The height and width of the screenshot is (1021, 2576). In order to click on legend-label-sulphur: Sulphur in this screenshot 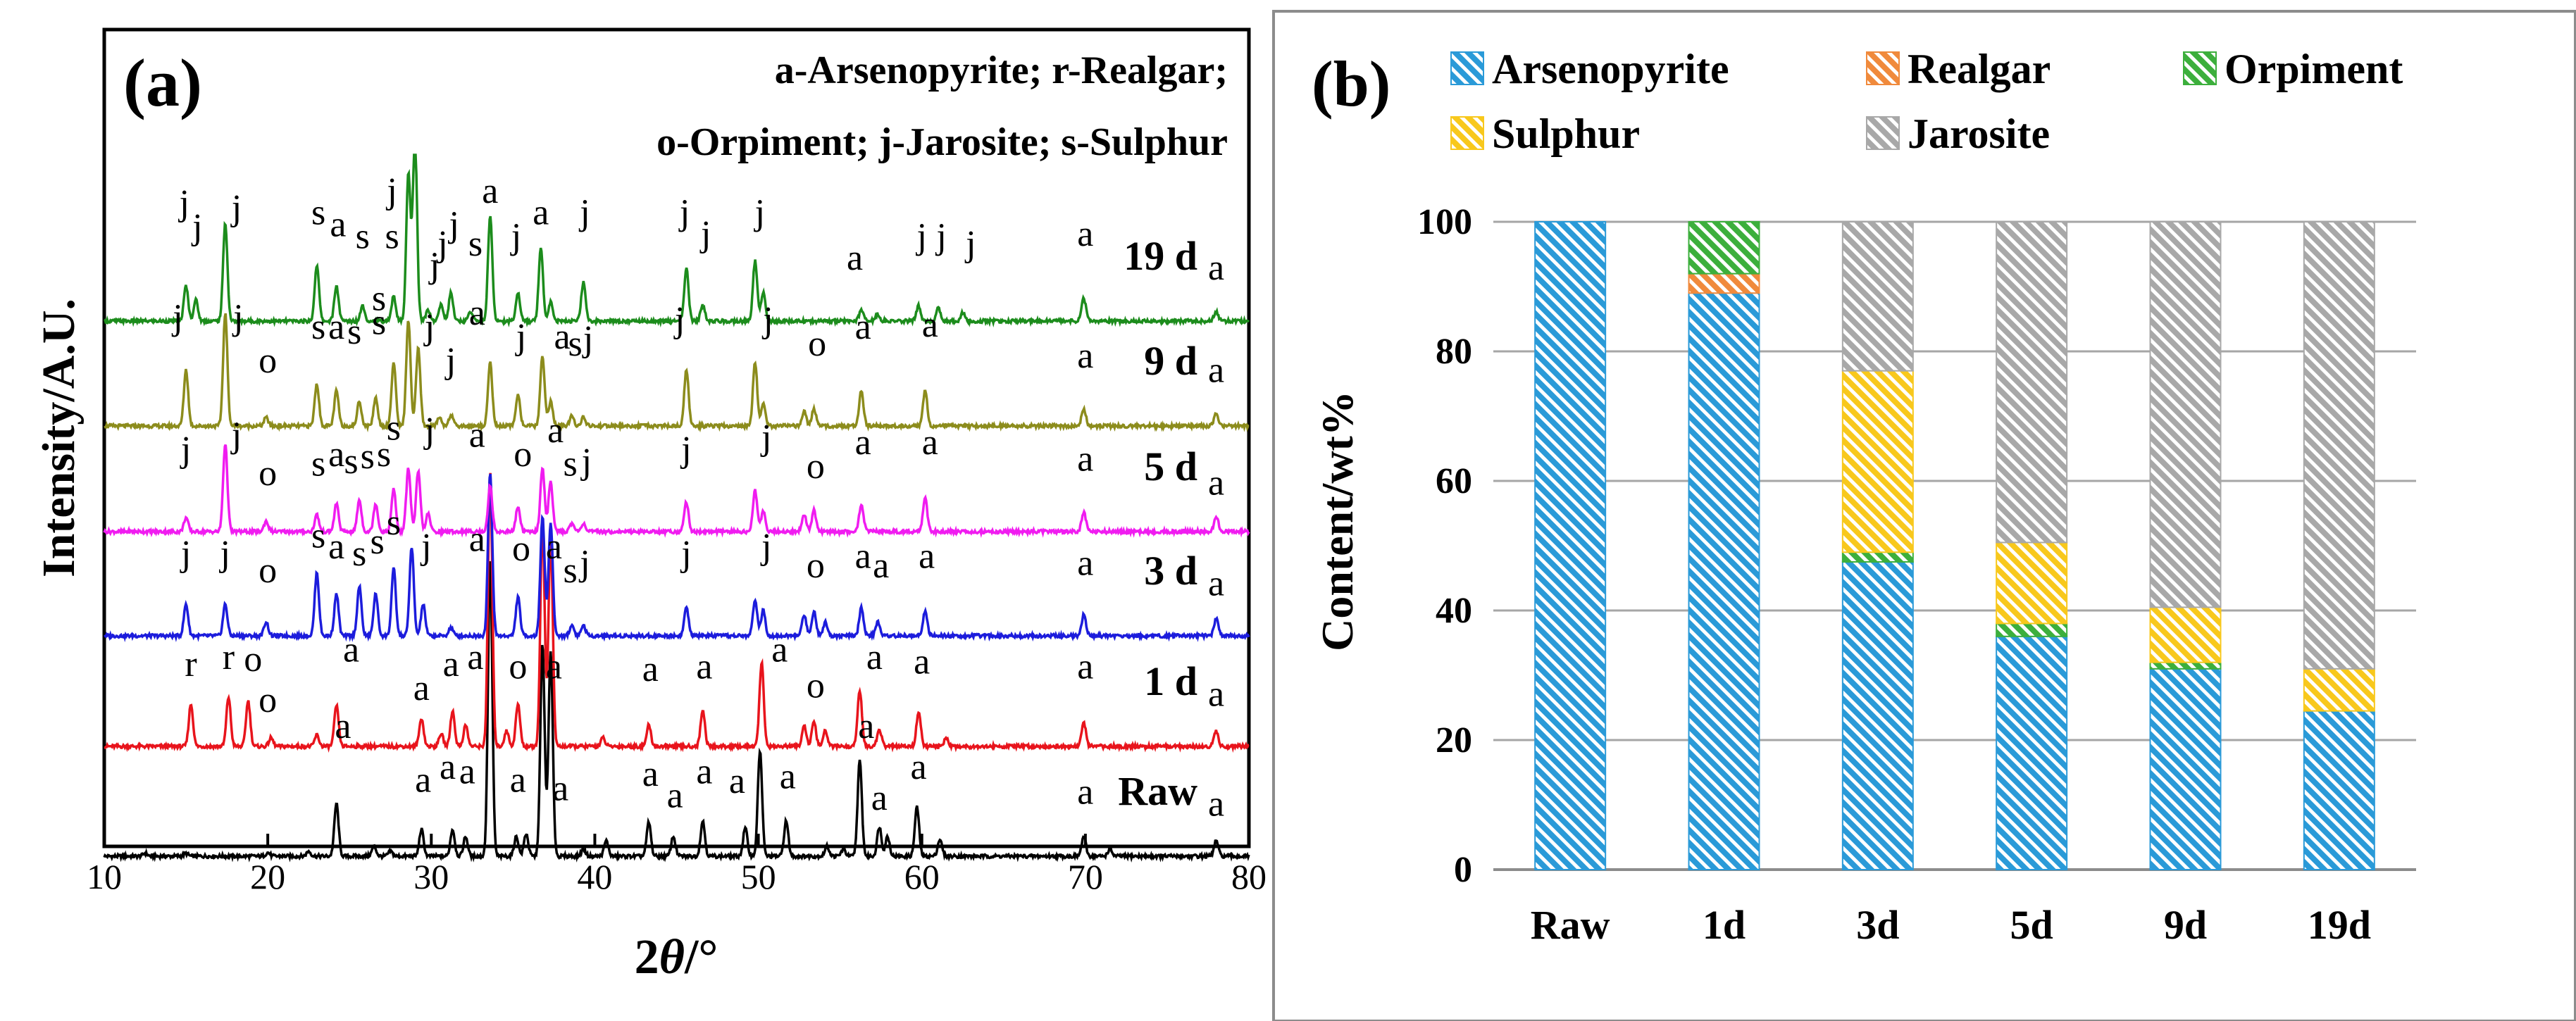, I will do `click(1566, 134)`.